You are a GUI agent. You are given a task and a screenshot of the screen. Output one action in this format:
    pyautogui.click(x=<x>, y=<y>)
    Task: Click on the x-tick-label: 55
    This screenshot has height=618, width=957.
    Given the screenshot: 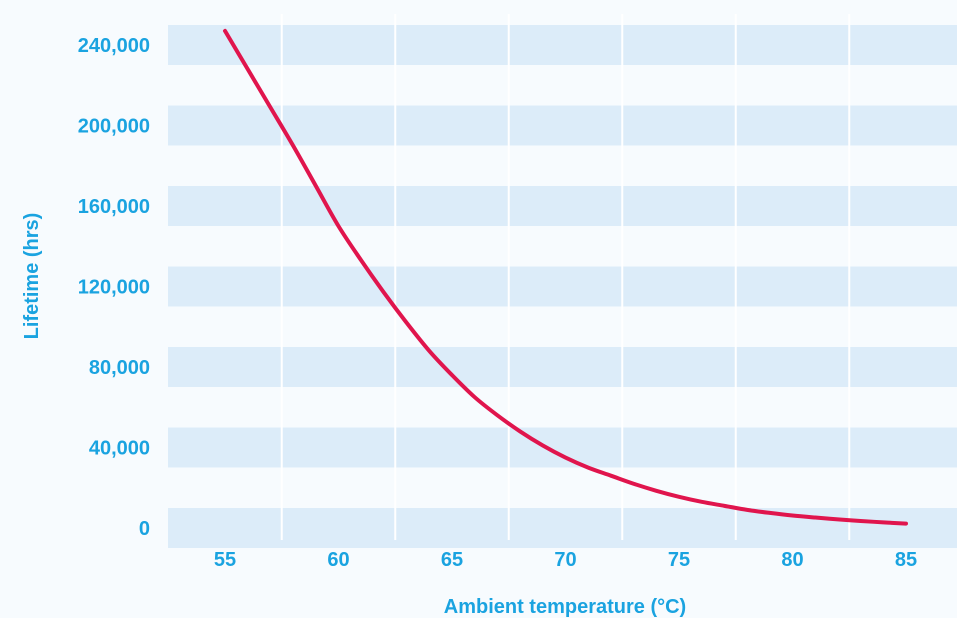 What is the action you would take?
    pyautogui.click(x=225, y=560)
    